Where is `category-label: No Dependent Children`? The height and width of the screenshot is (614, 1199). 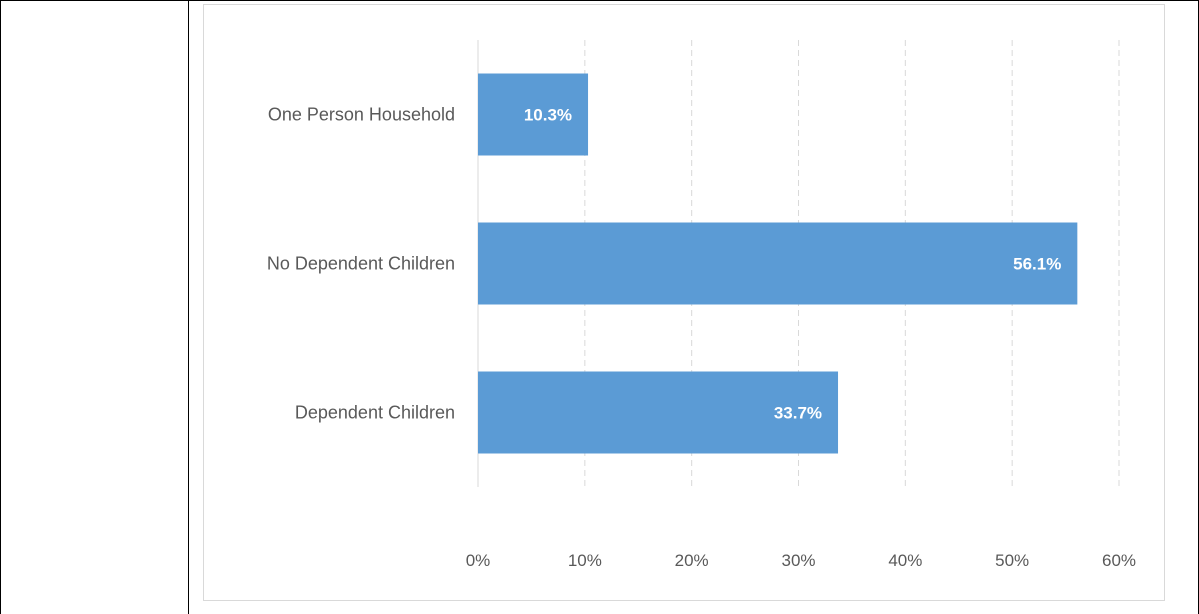 category-label: No Dependent Children is located at coordinates (361, 264).